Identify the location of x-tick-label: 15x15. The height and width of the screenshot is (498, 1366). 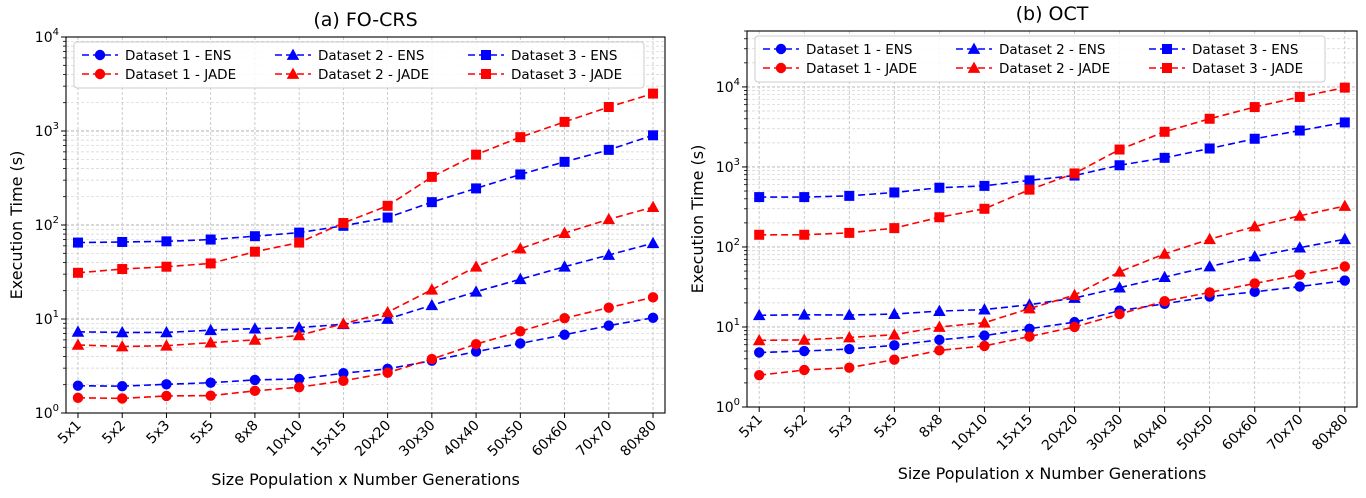
(329, 439).